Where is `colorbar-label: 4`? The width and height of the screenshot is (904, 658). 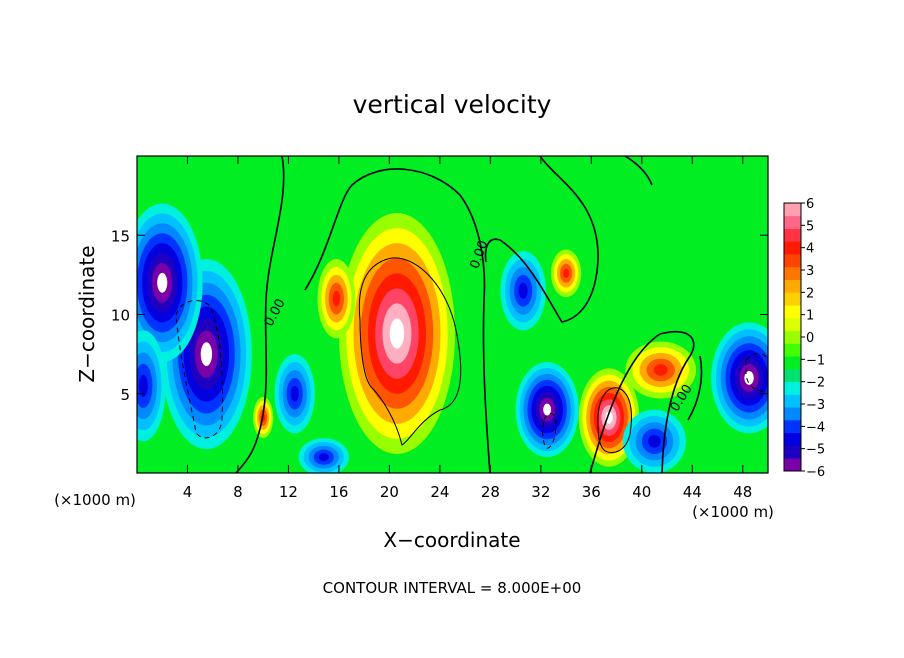
colorbar-label: 4 is located at coordinates (810, 249).